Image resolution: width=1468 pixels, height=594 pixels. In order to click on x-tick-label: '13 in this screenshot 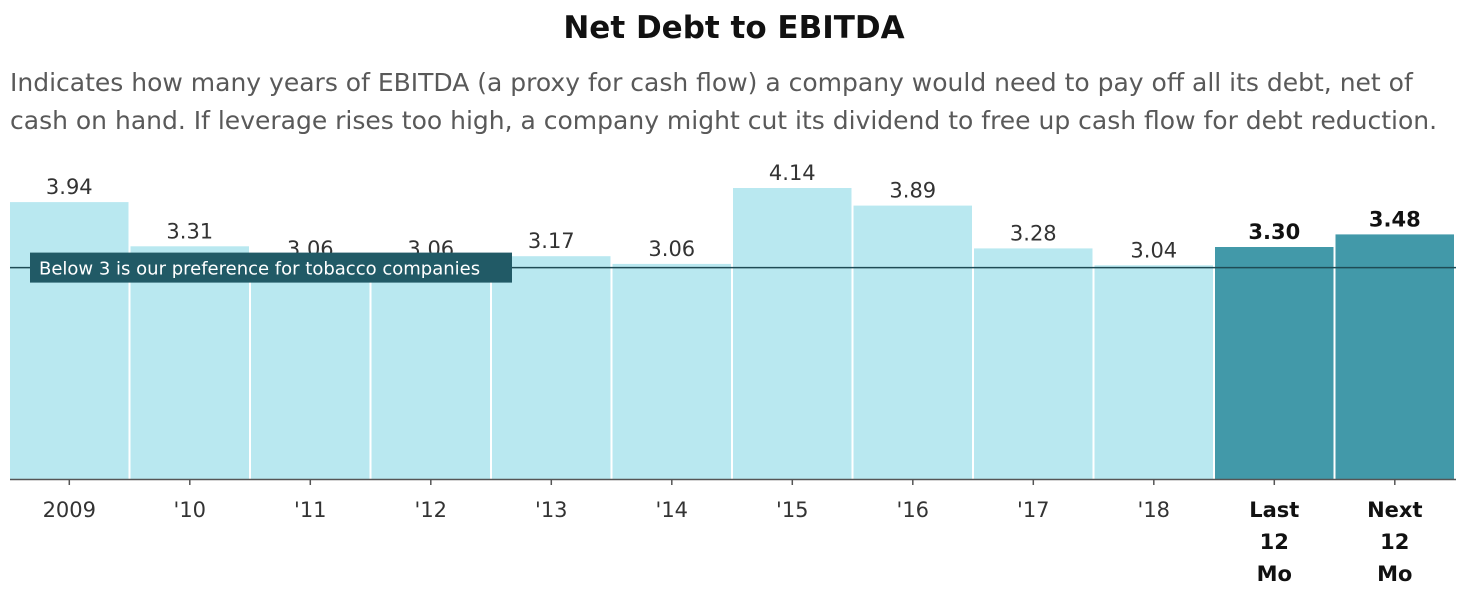, I will do `click(551, 510)`.